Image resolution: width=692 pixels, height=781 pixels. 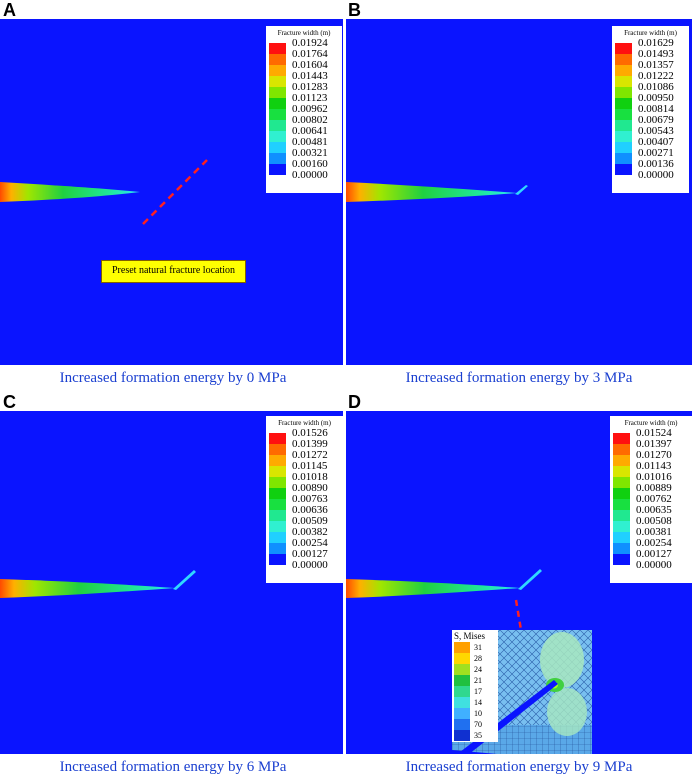 I want to click on legend-tick-label: 0.00543, so click(x=656, y=131).